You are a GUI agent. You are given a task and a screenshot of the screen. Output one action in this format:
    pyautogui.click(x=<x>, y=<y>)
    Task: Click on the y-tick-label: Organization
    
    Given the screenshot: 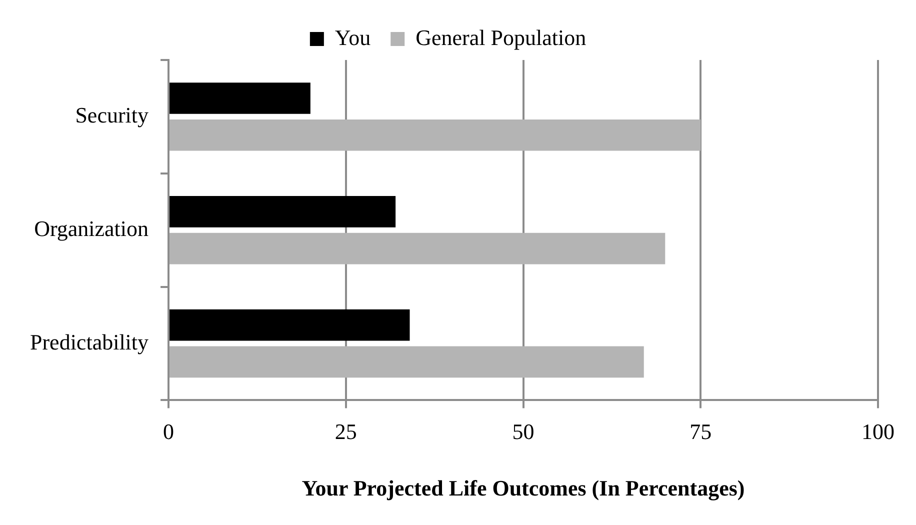 What is the action you would take?
    pyautogui.click(x=91, y=228)
    